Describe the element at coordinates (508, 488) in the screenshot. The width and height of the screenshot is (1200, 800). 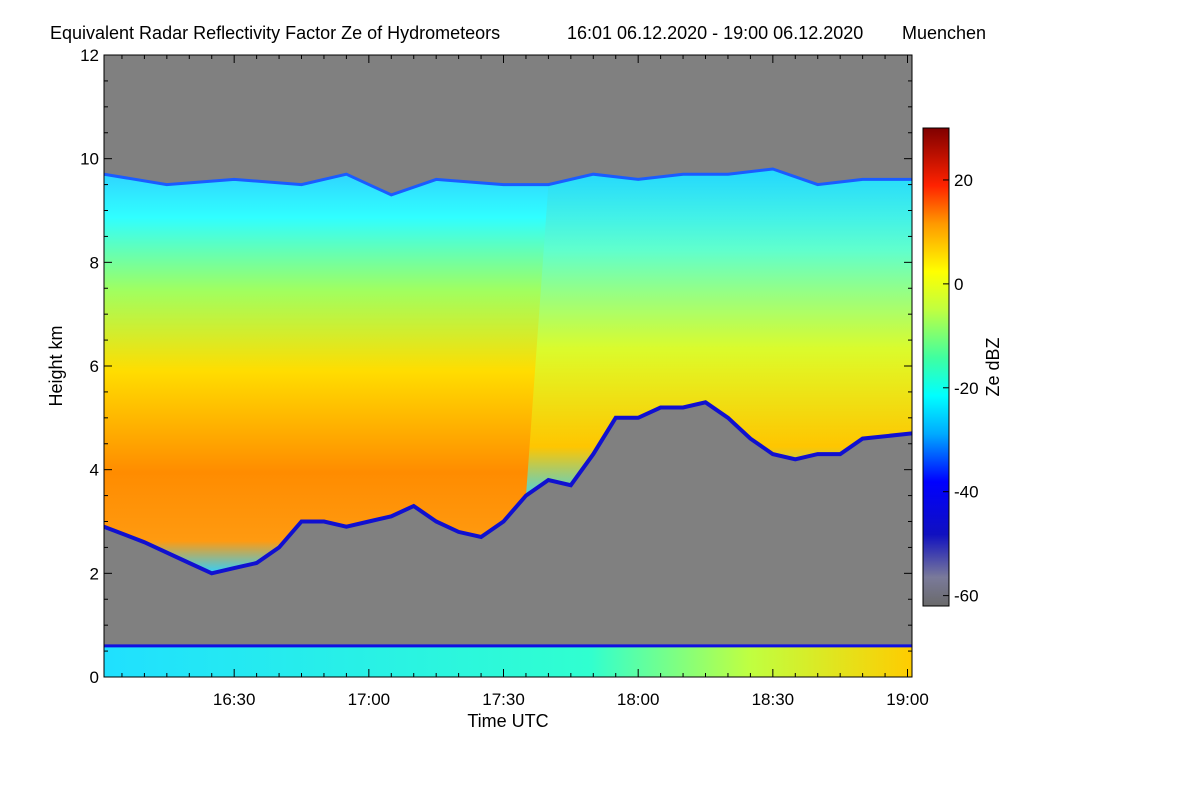
I see `cloud-base-edge` at that location.